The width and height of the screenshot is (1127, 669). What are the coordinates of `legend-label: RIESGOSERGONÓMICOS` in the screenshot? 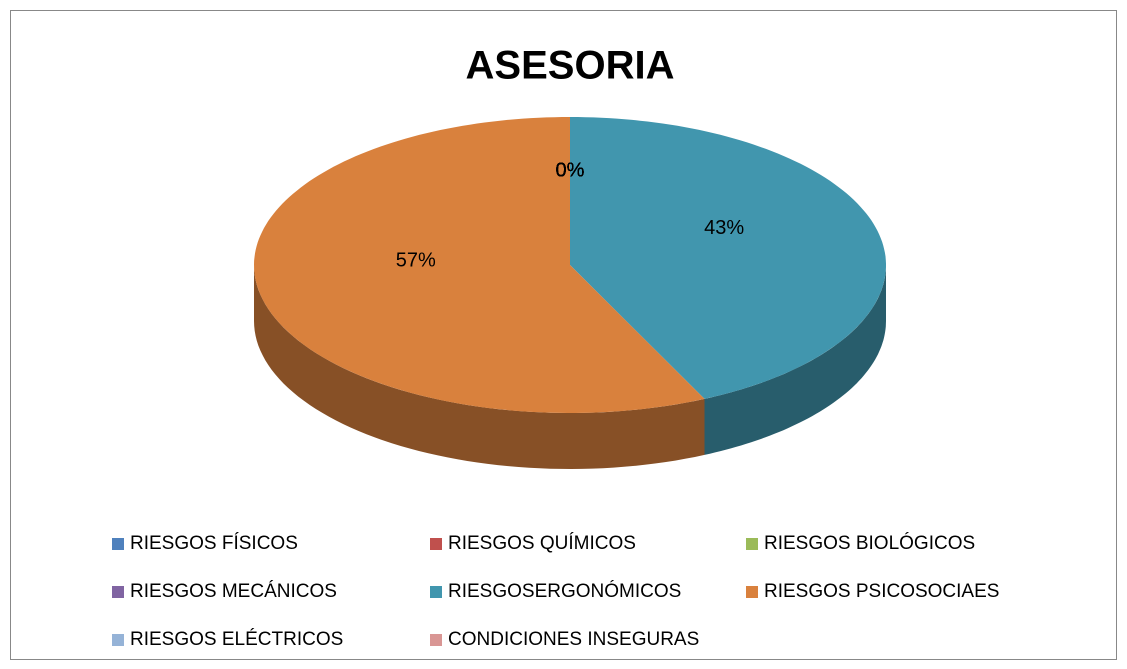 It's located at (564, 591).